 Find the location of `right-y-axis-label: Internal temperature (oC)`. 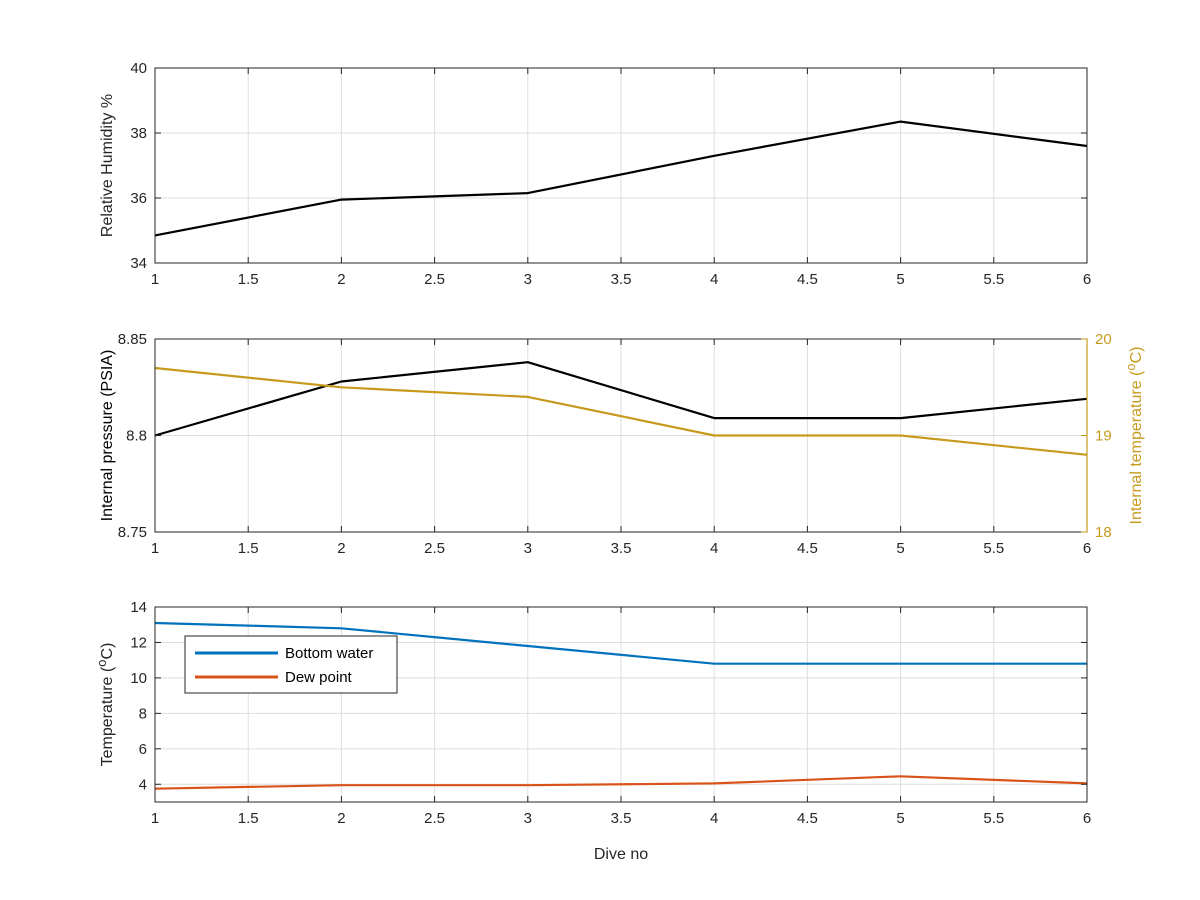

right-y-axis-label: Internal temperature (oC) is located at coordinates (1134, 436).